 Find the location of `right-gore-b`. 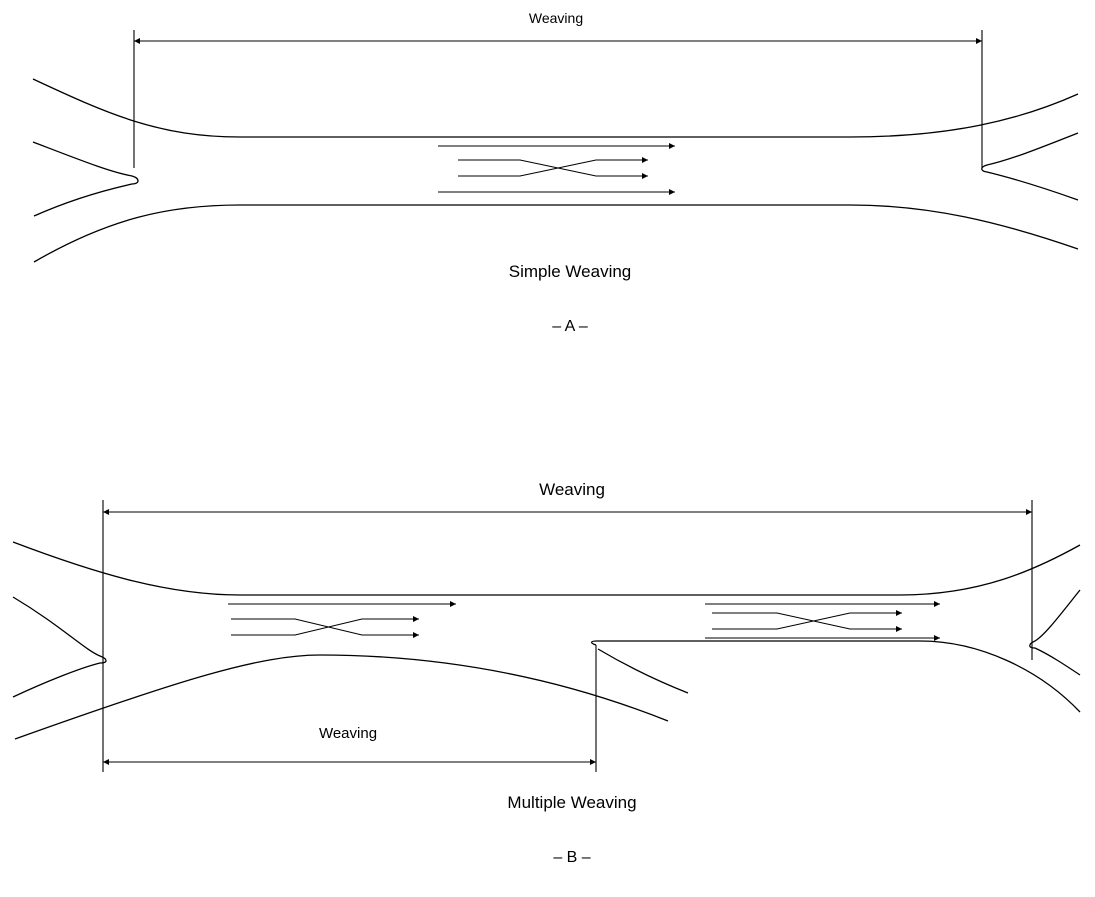

right-gore-b is located at coordinates (1055, 632).